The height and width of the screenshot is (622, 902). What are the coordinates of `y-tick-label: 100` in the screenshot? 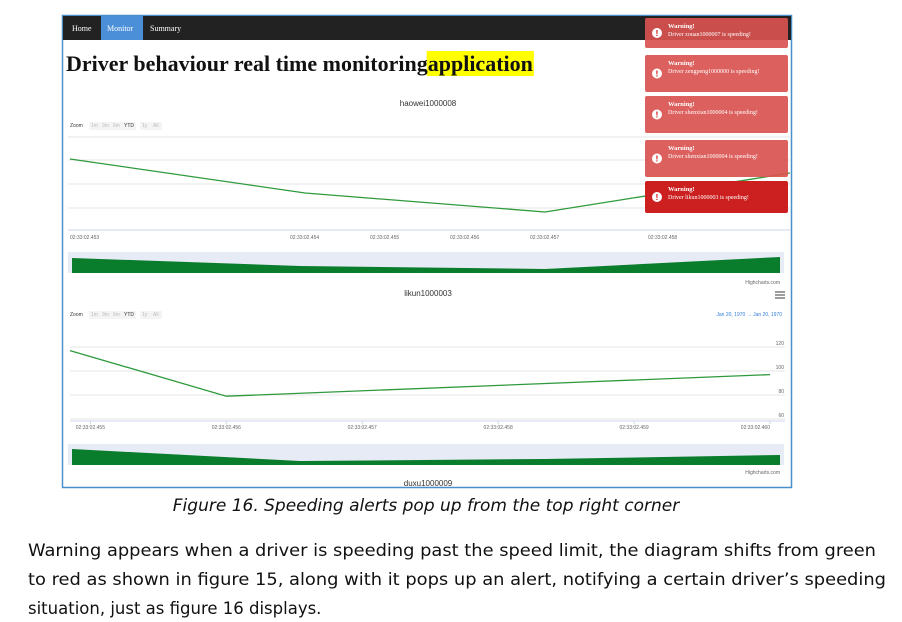 It's located at (780, 368).